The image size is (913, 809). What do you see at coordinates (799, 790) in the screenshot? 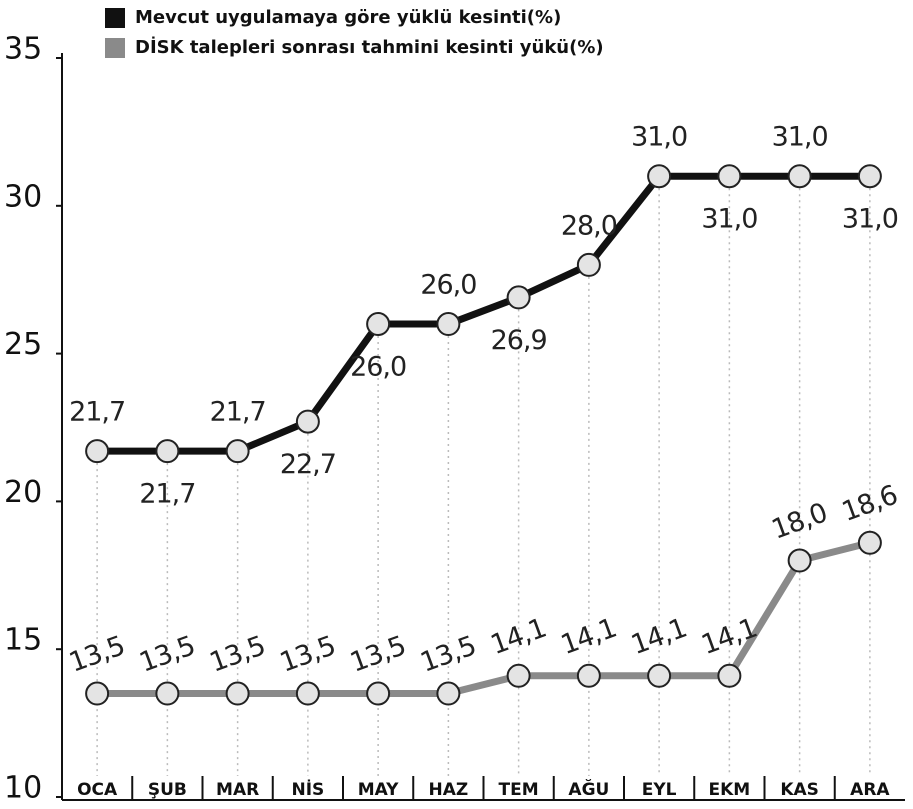
I see `x-tick-label: KAS` at bounding box center [799, 790].